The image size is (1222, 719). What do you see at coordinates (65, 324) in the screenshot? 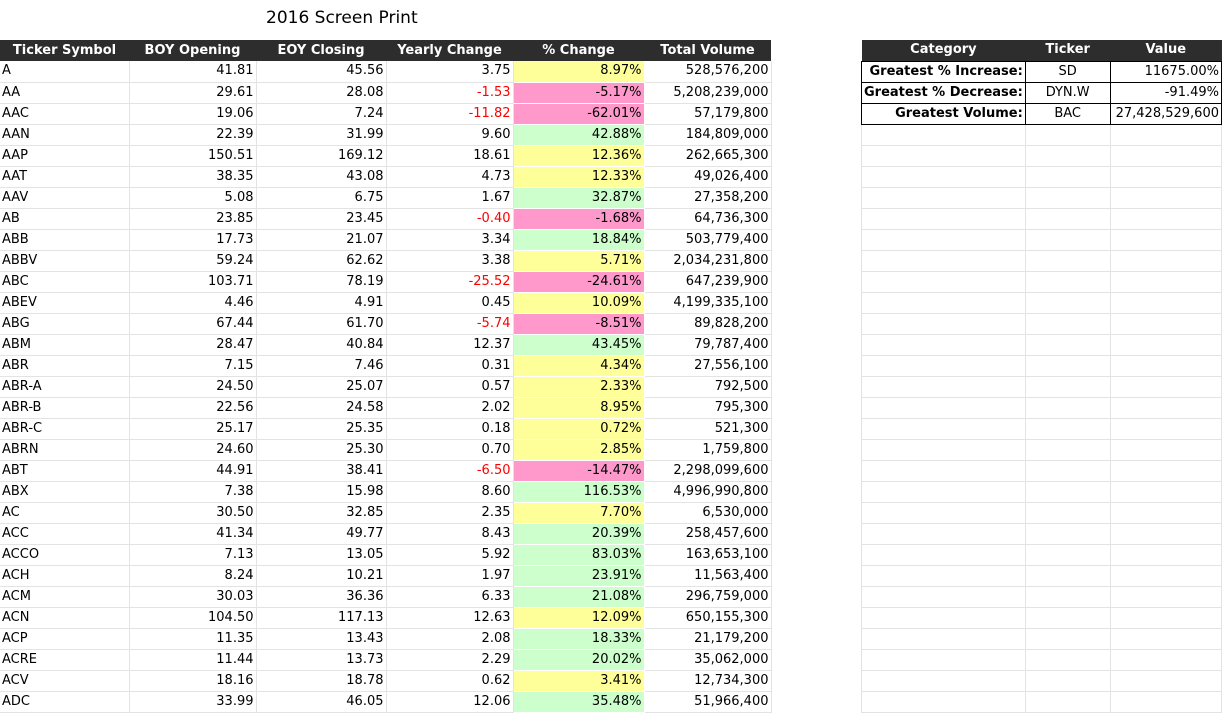
I see `ticker-cell: ABG` at bounding box center [65, 324].